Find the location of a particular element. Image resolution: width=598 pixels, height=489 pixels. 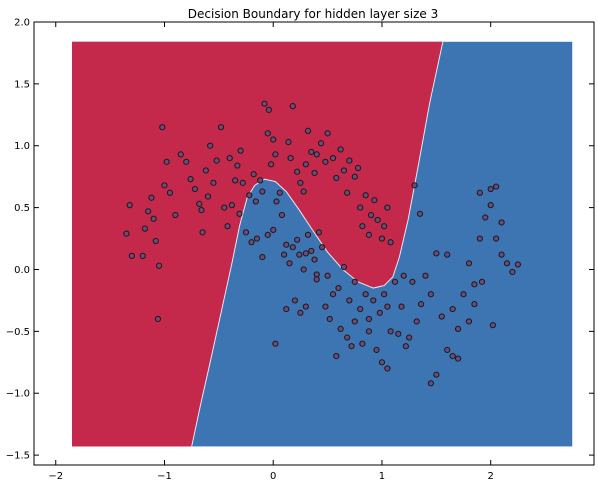

x-tick-label: 0 is located at coordinates (273, 476).